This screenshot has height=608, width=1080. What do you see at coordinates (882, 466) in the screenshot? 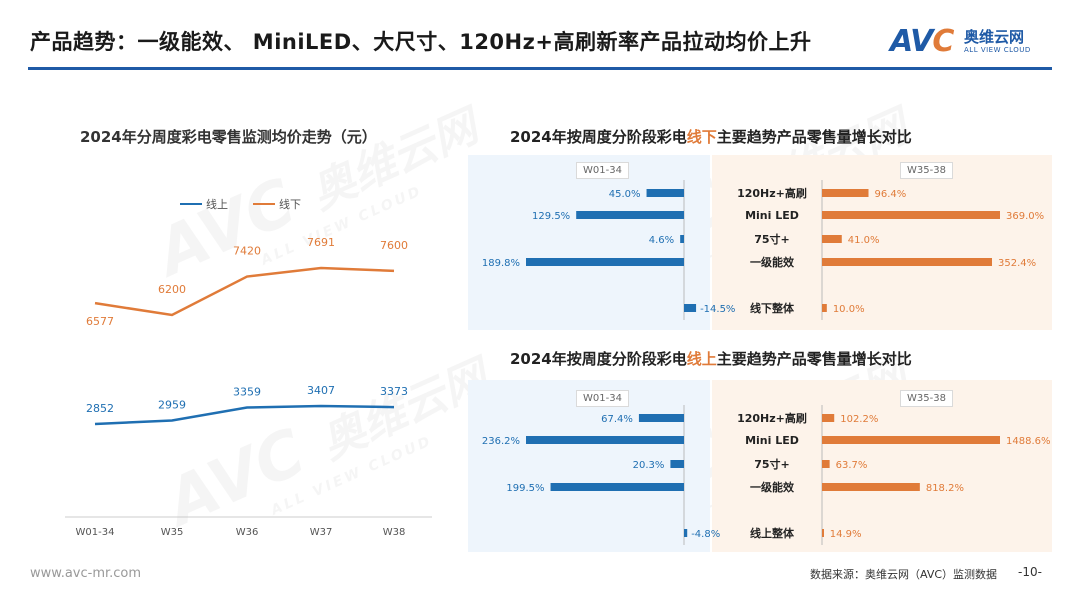
I see `online-right-panel` at bounding box center [882, 466].